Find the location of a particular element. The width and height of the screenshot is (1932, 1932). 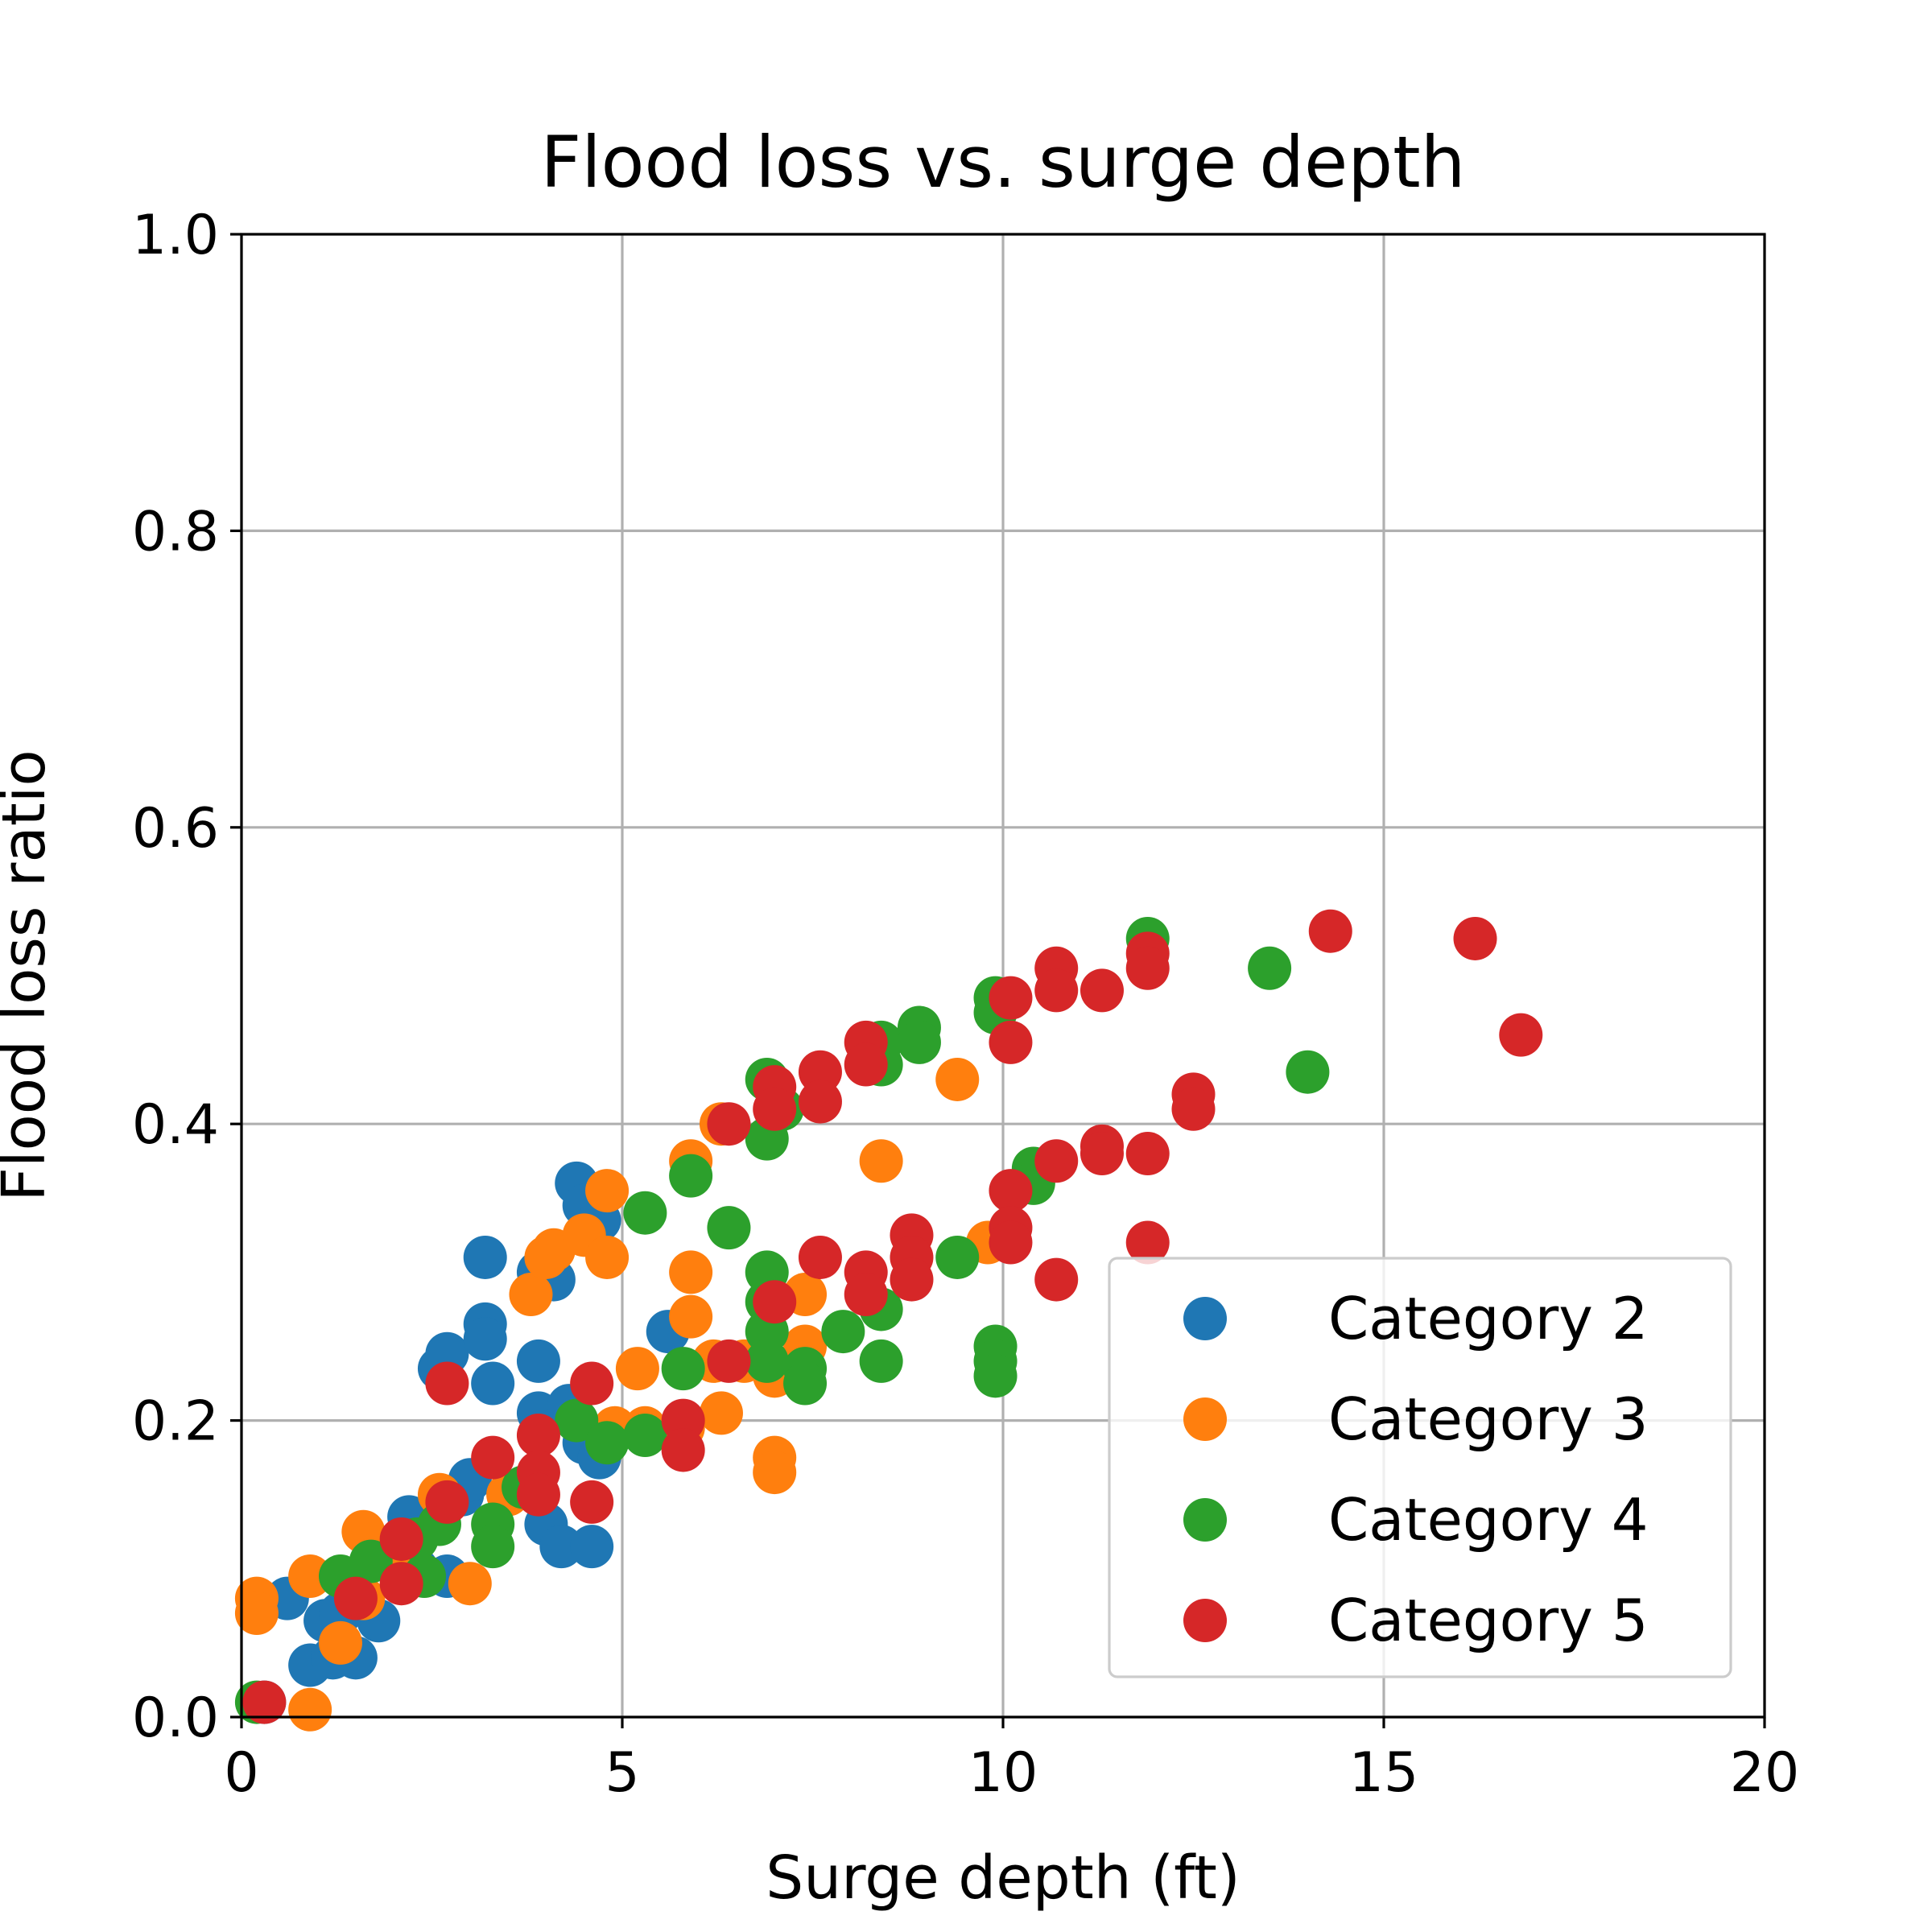

x-tick-label: 15 is located at coordinates (1384, 1773).